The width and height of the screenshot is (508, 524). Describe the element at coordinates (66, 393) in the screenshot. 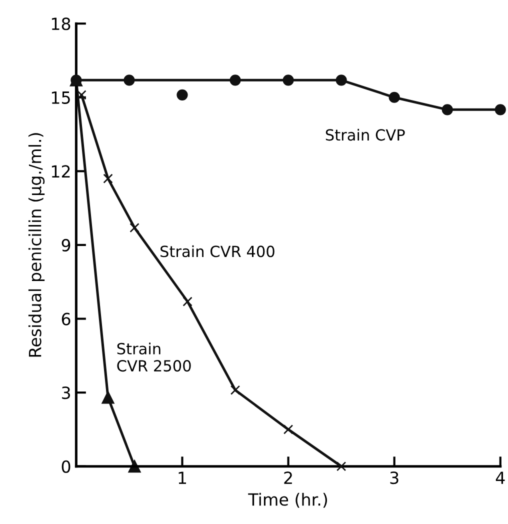

I see `y-tick-label: 3` at that location.